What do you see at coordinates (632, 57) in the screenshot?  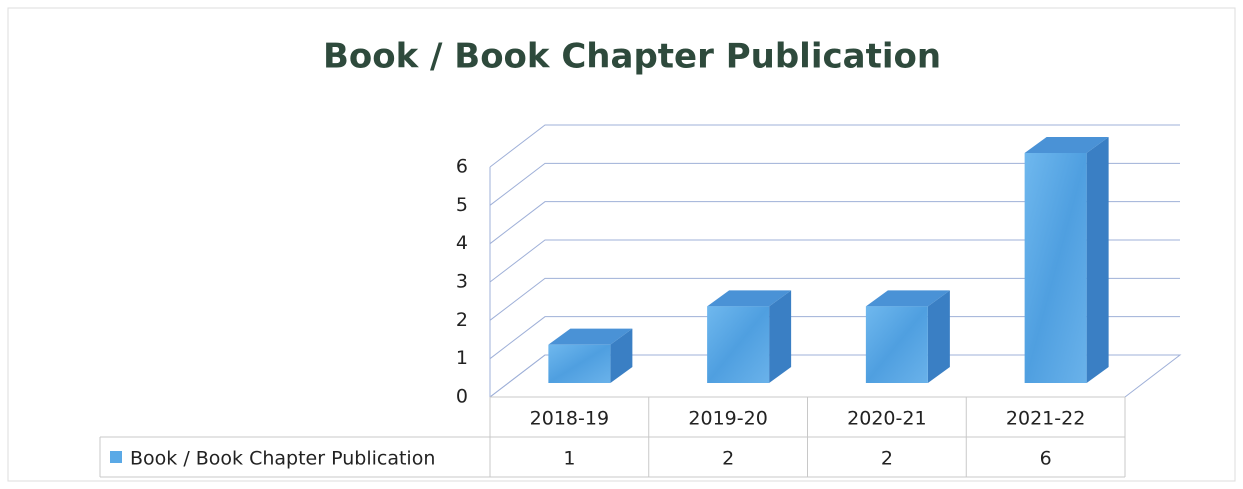 I see `chart-title: Book / Book Chapter Publication` at bounding box center [632, 57].